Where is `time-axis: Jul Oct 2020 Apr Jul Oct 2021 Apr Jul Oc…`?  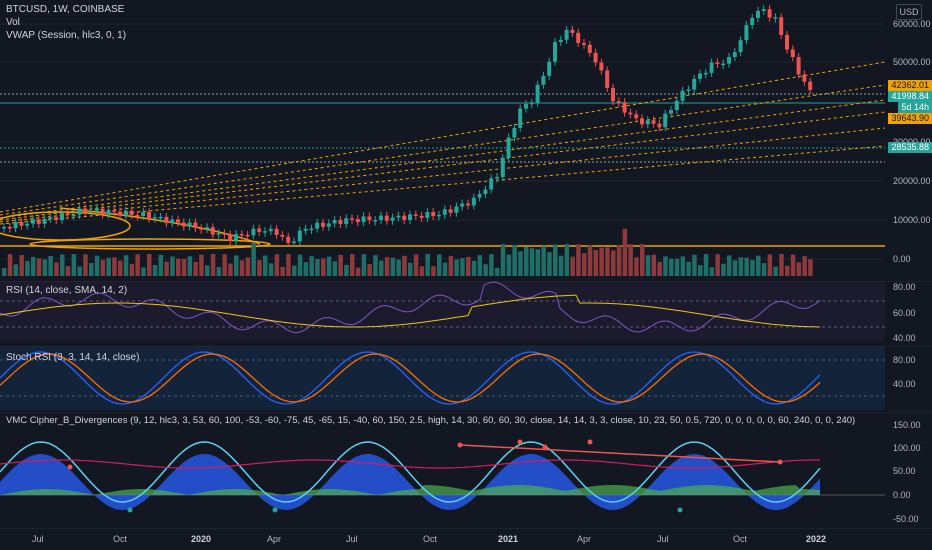 time-axis: Jul Oct 2020 Apr Jul Oct 2021 Apr Jul Oc… is located at coordinates (466, 539).